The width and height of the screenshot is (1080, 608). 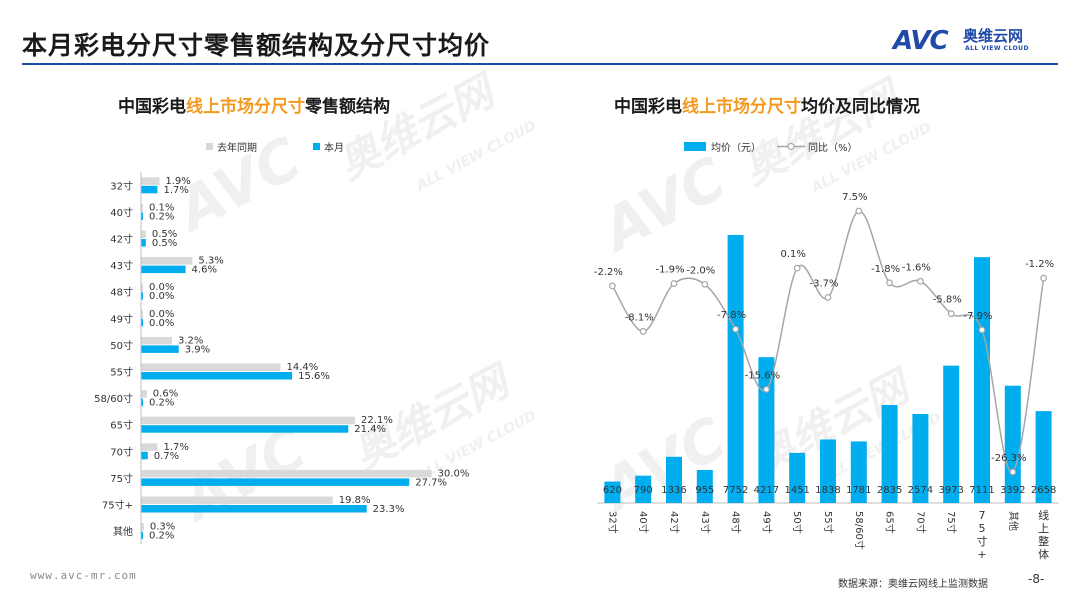 I want to click on data-label-yoy: -7.9%, so click(x=977, y=316).